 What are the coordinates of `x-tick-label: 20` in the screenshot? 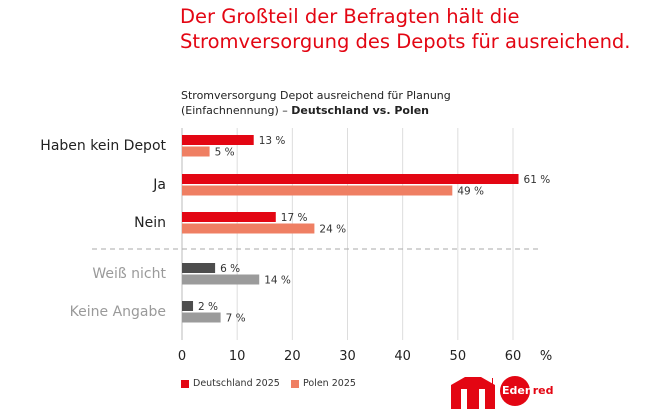 It's located at (292, 356).